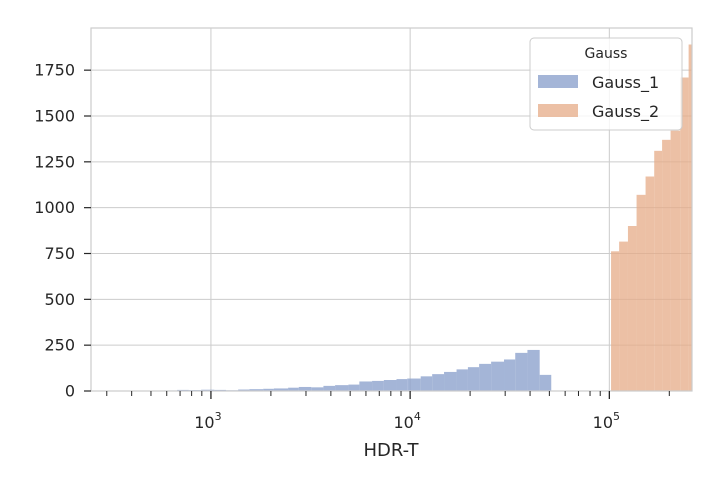 The height and width of the screenshot is (480, 720). Describe the element at coordinates (59, 299) in the screenshot. I see `y-tick-label-500: 500` at that location.